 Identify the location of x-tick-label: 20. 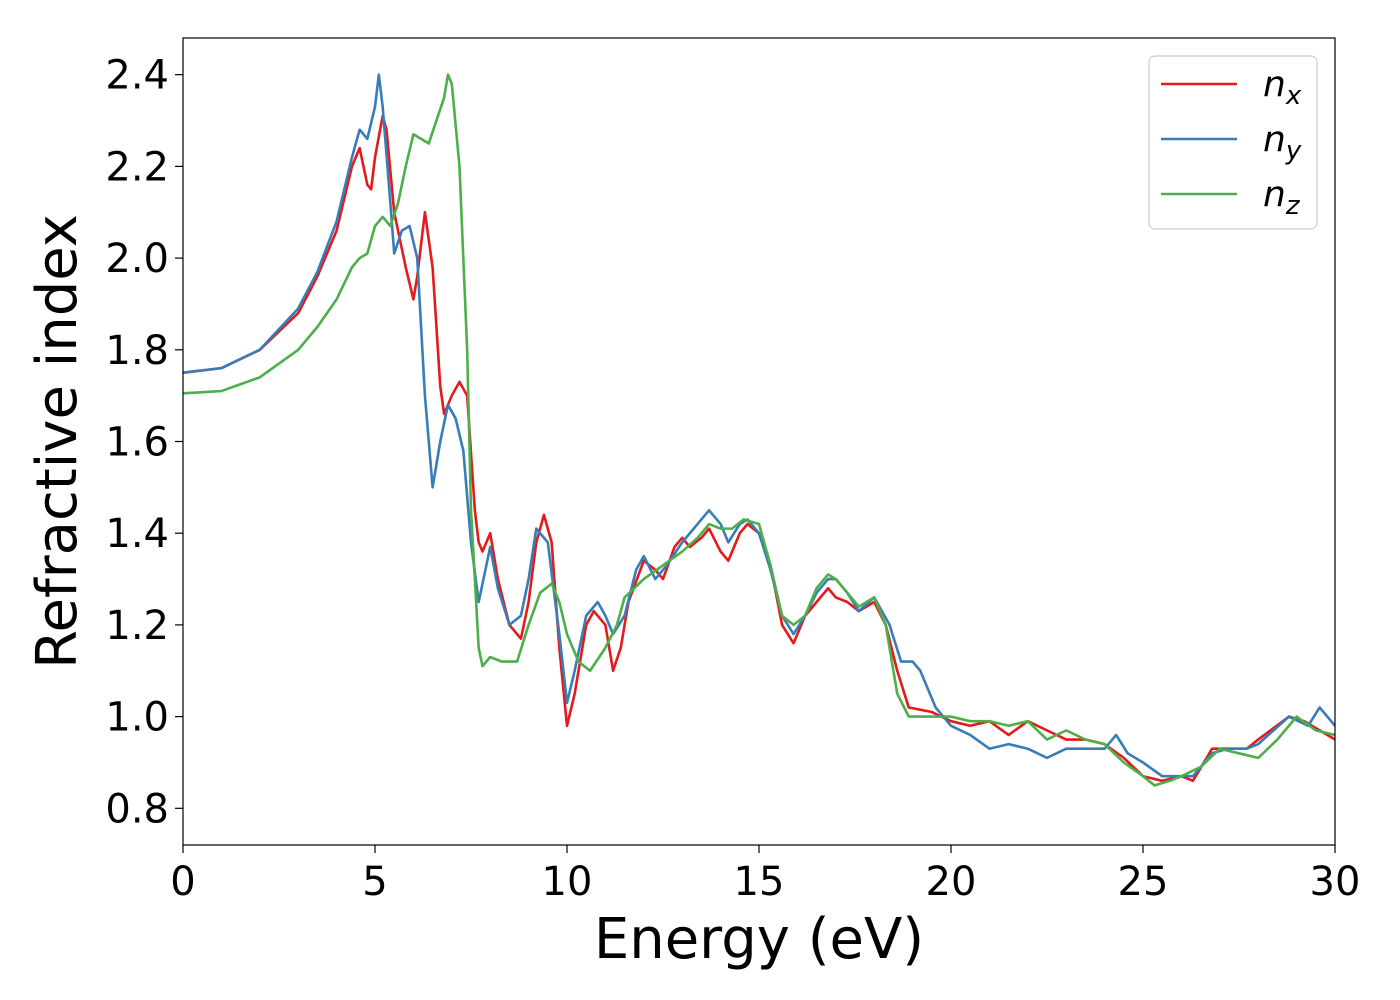
(951, 882).